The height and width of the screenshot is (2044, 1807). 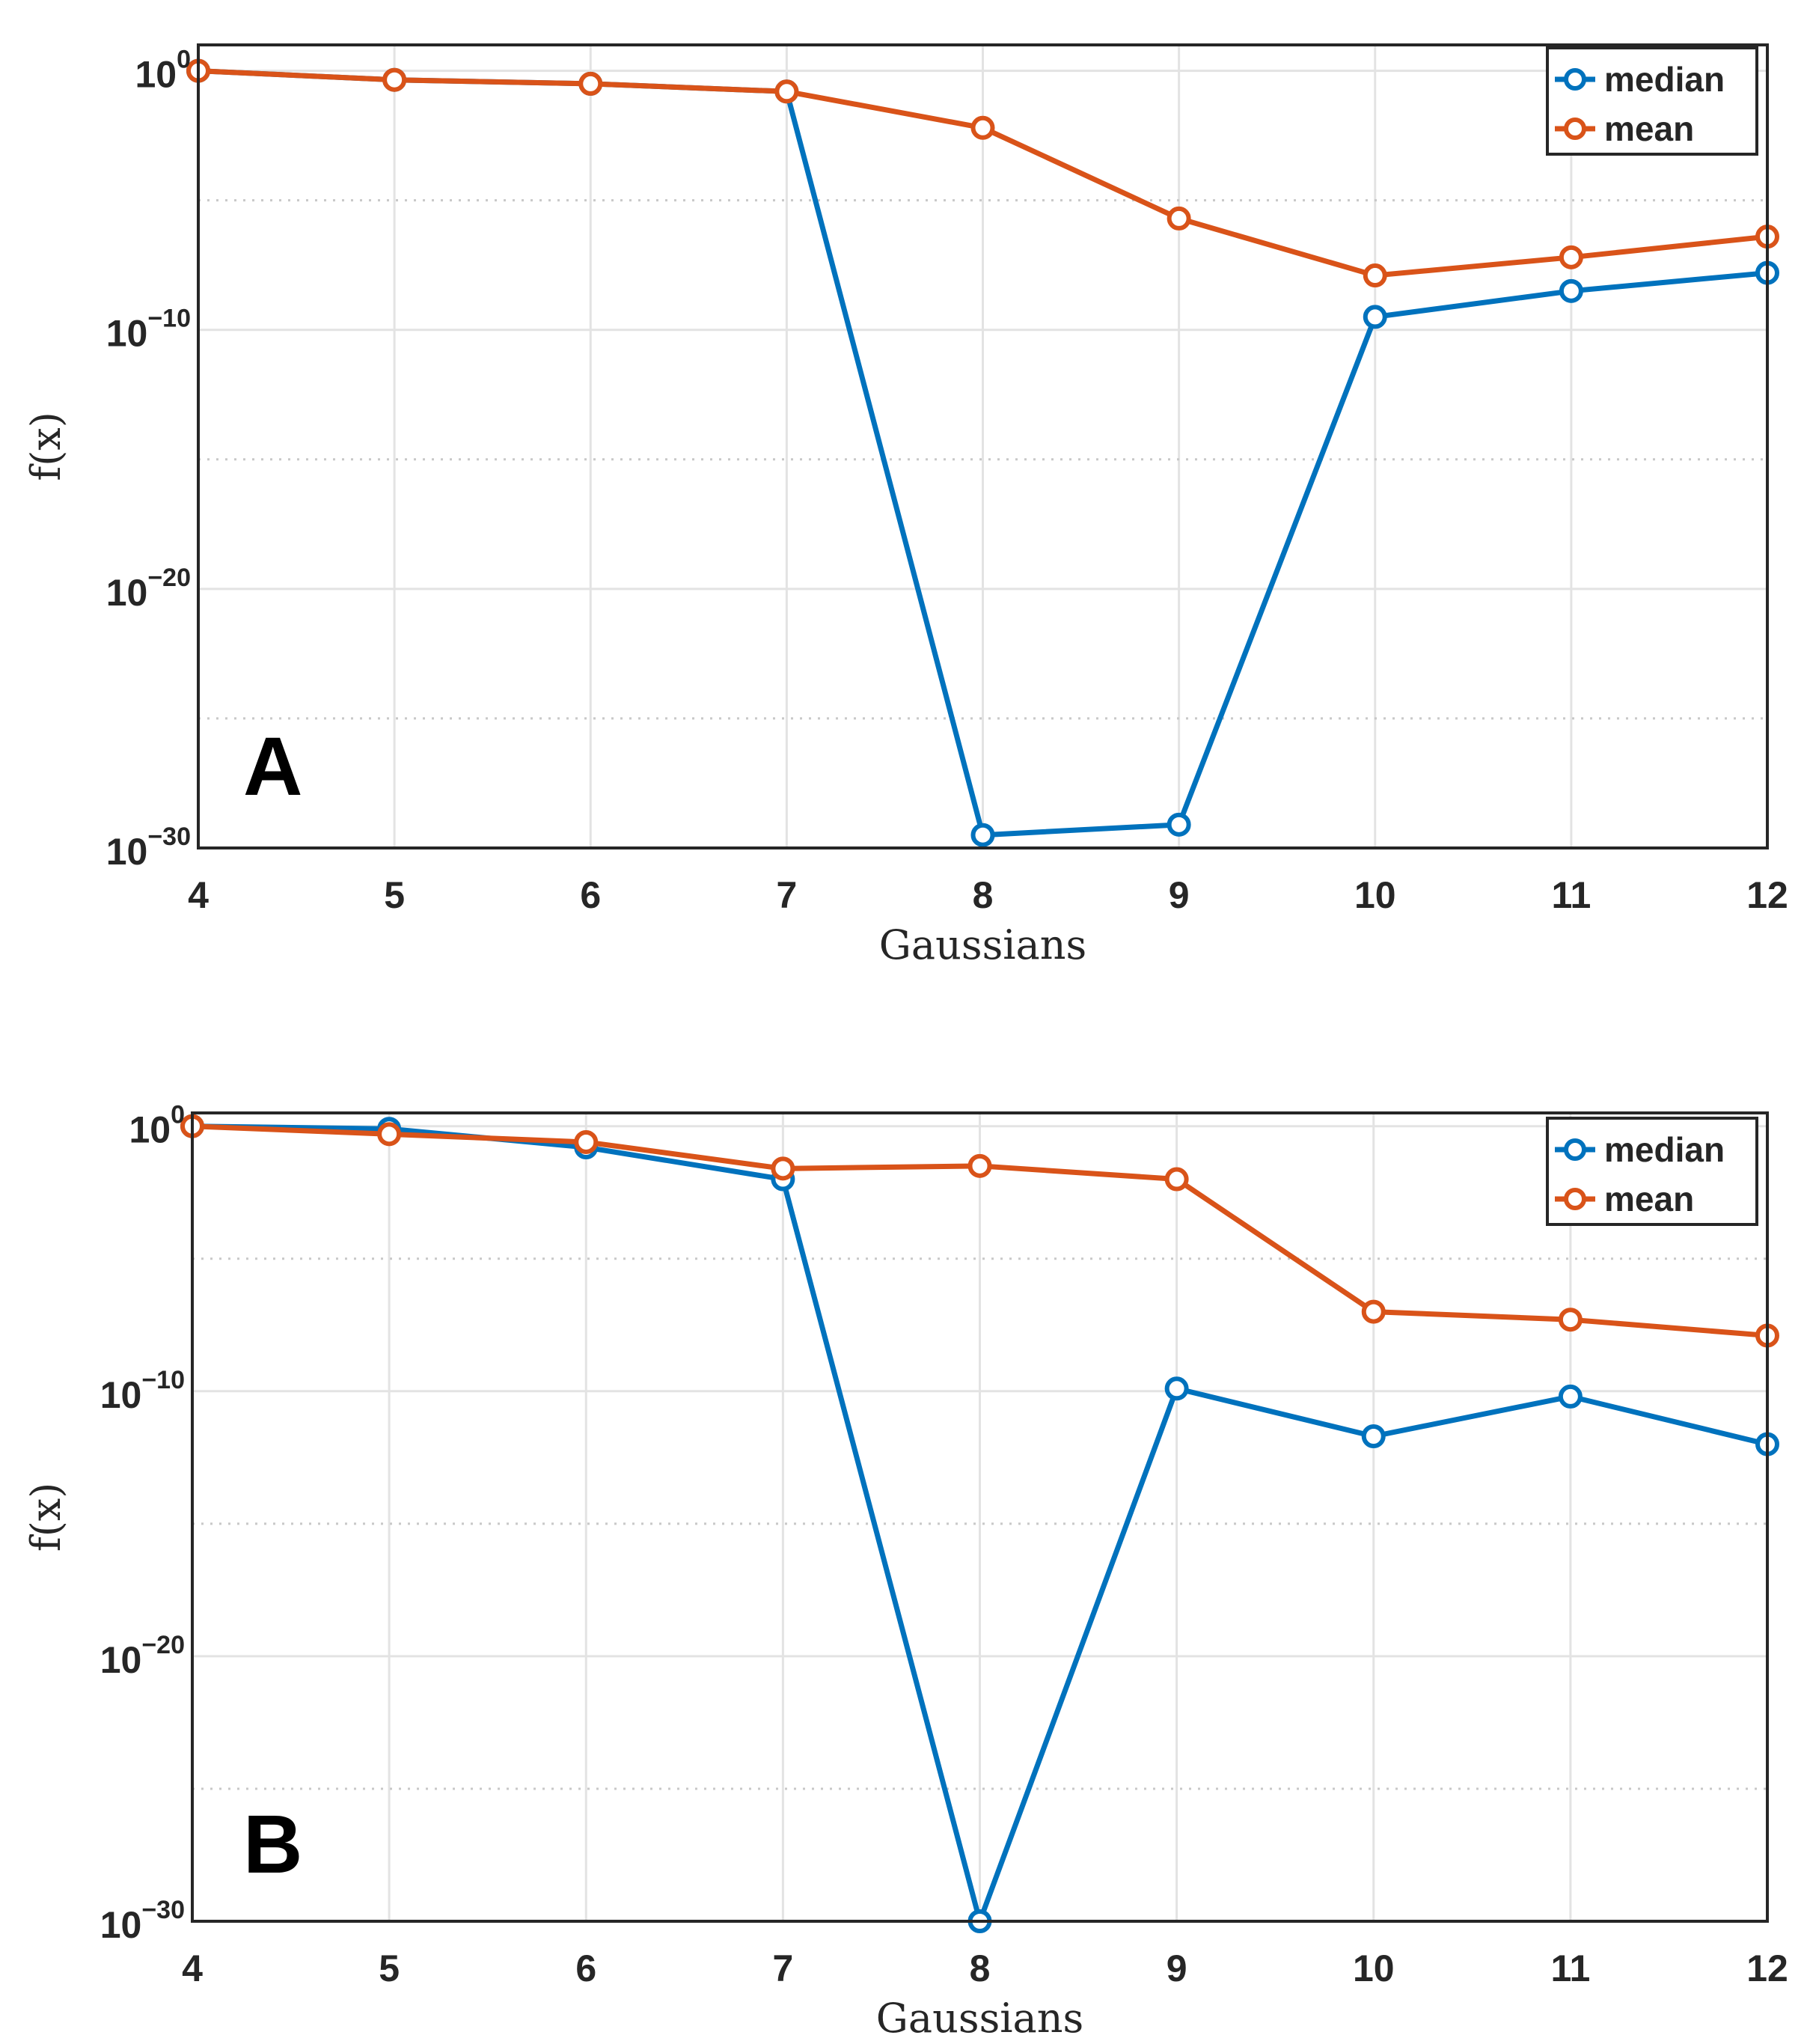 I want to click on legend-box, so click(x=1652, y=1171).